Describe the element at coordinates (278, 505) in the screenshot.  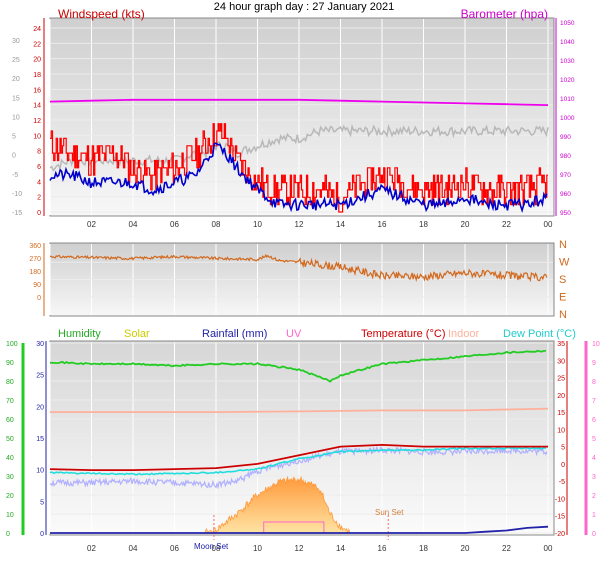
I see `series-solar` at that location.